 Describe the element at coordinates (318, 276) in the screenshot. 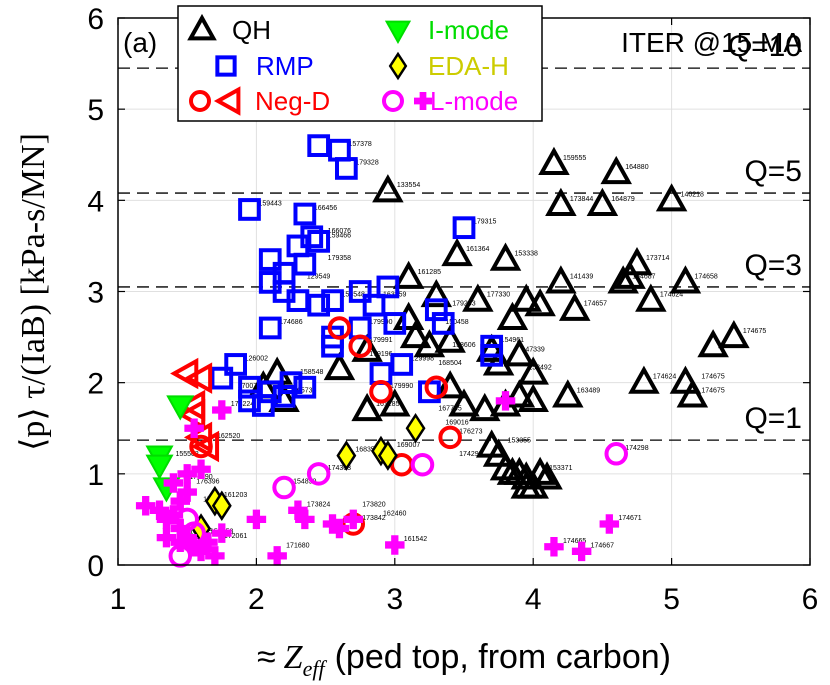

I see `point-label: 129549` at that location.